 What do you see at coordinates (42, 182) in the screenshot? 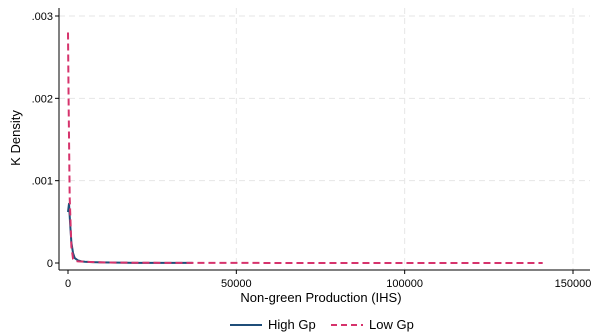
I see `y-tick-label: .001` at bounding box center [42, 182].